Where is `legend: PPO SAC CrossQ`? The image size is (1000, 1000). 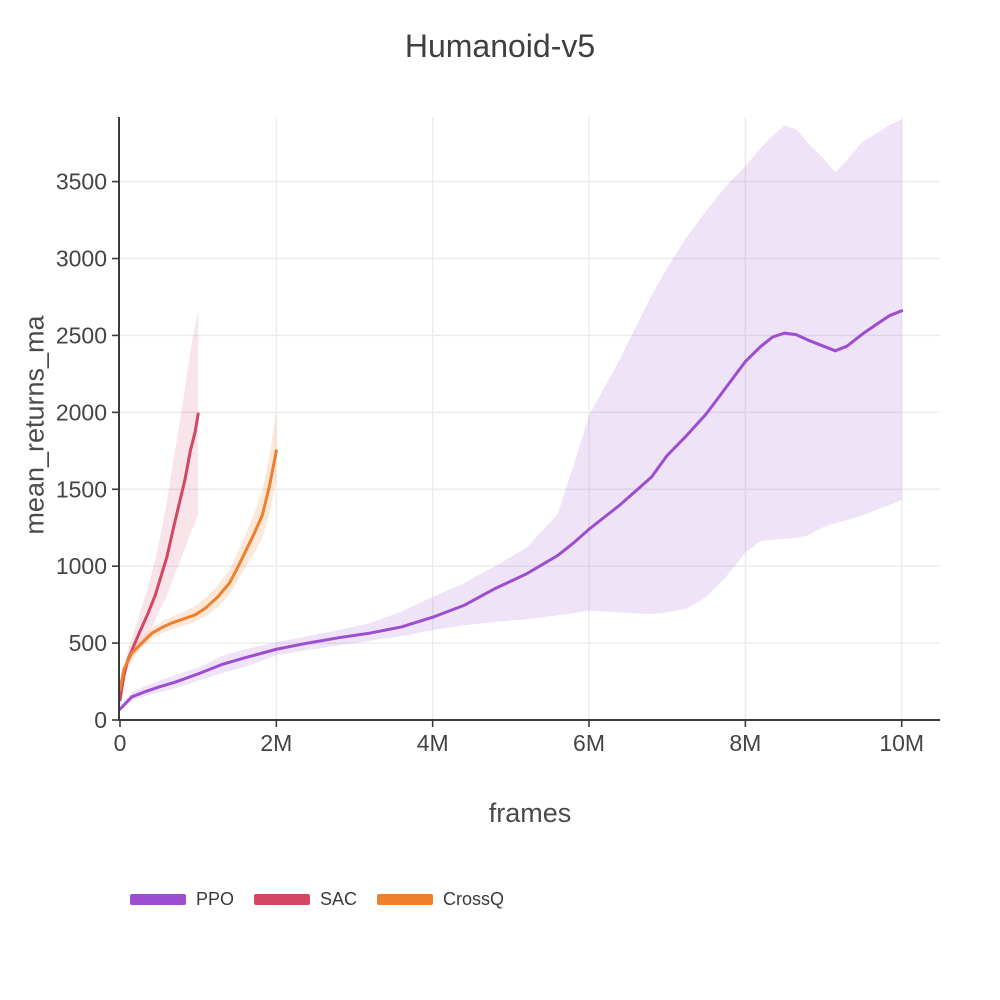
legend: PPO SAC CrossQ is located at coordinates (317, 899).